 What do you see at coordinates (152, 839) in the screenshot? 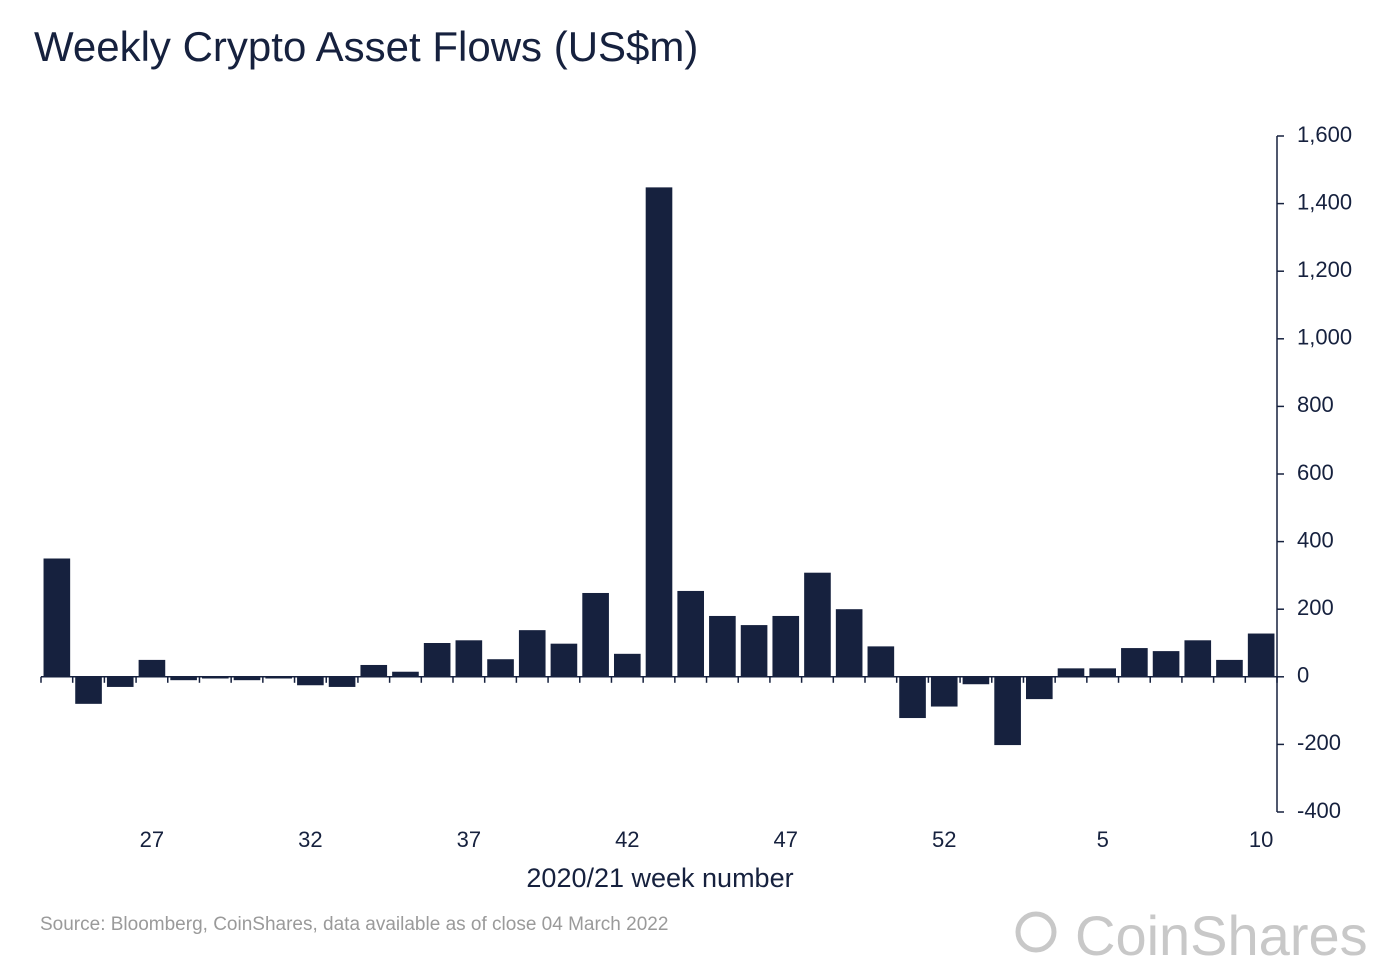
I see `x-tick-label: 27` at bounding box center [152, 839].